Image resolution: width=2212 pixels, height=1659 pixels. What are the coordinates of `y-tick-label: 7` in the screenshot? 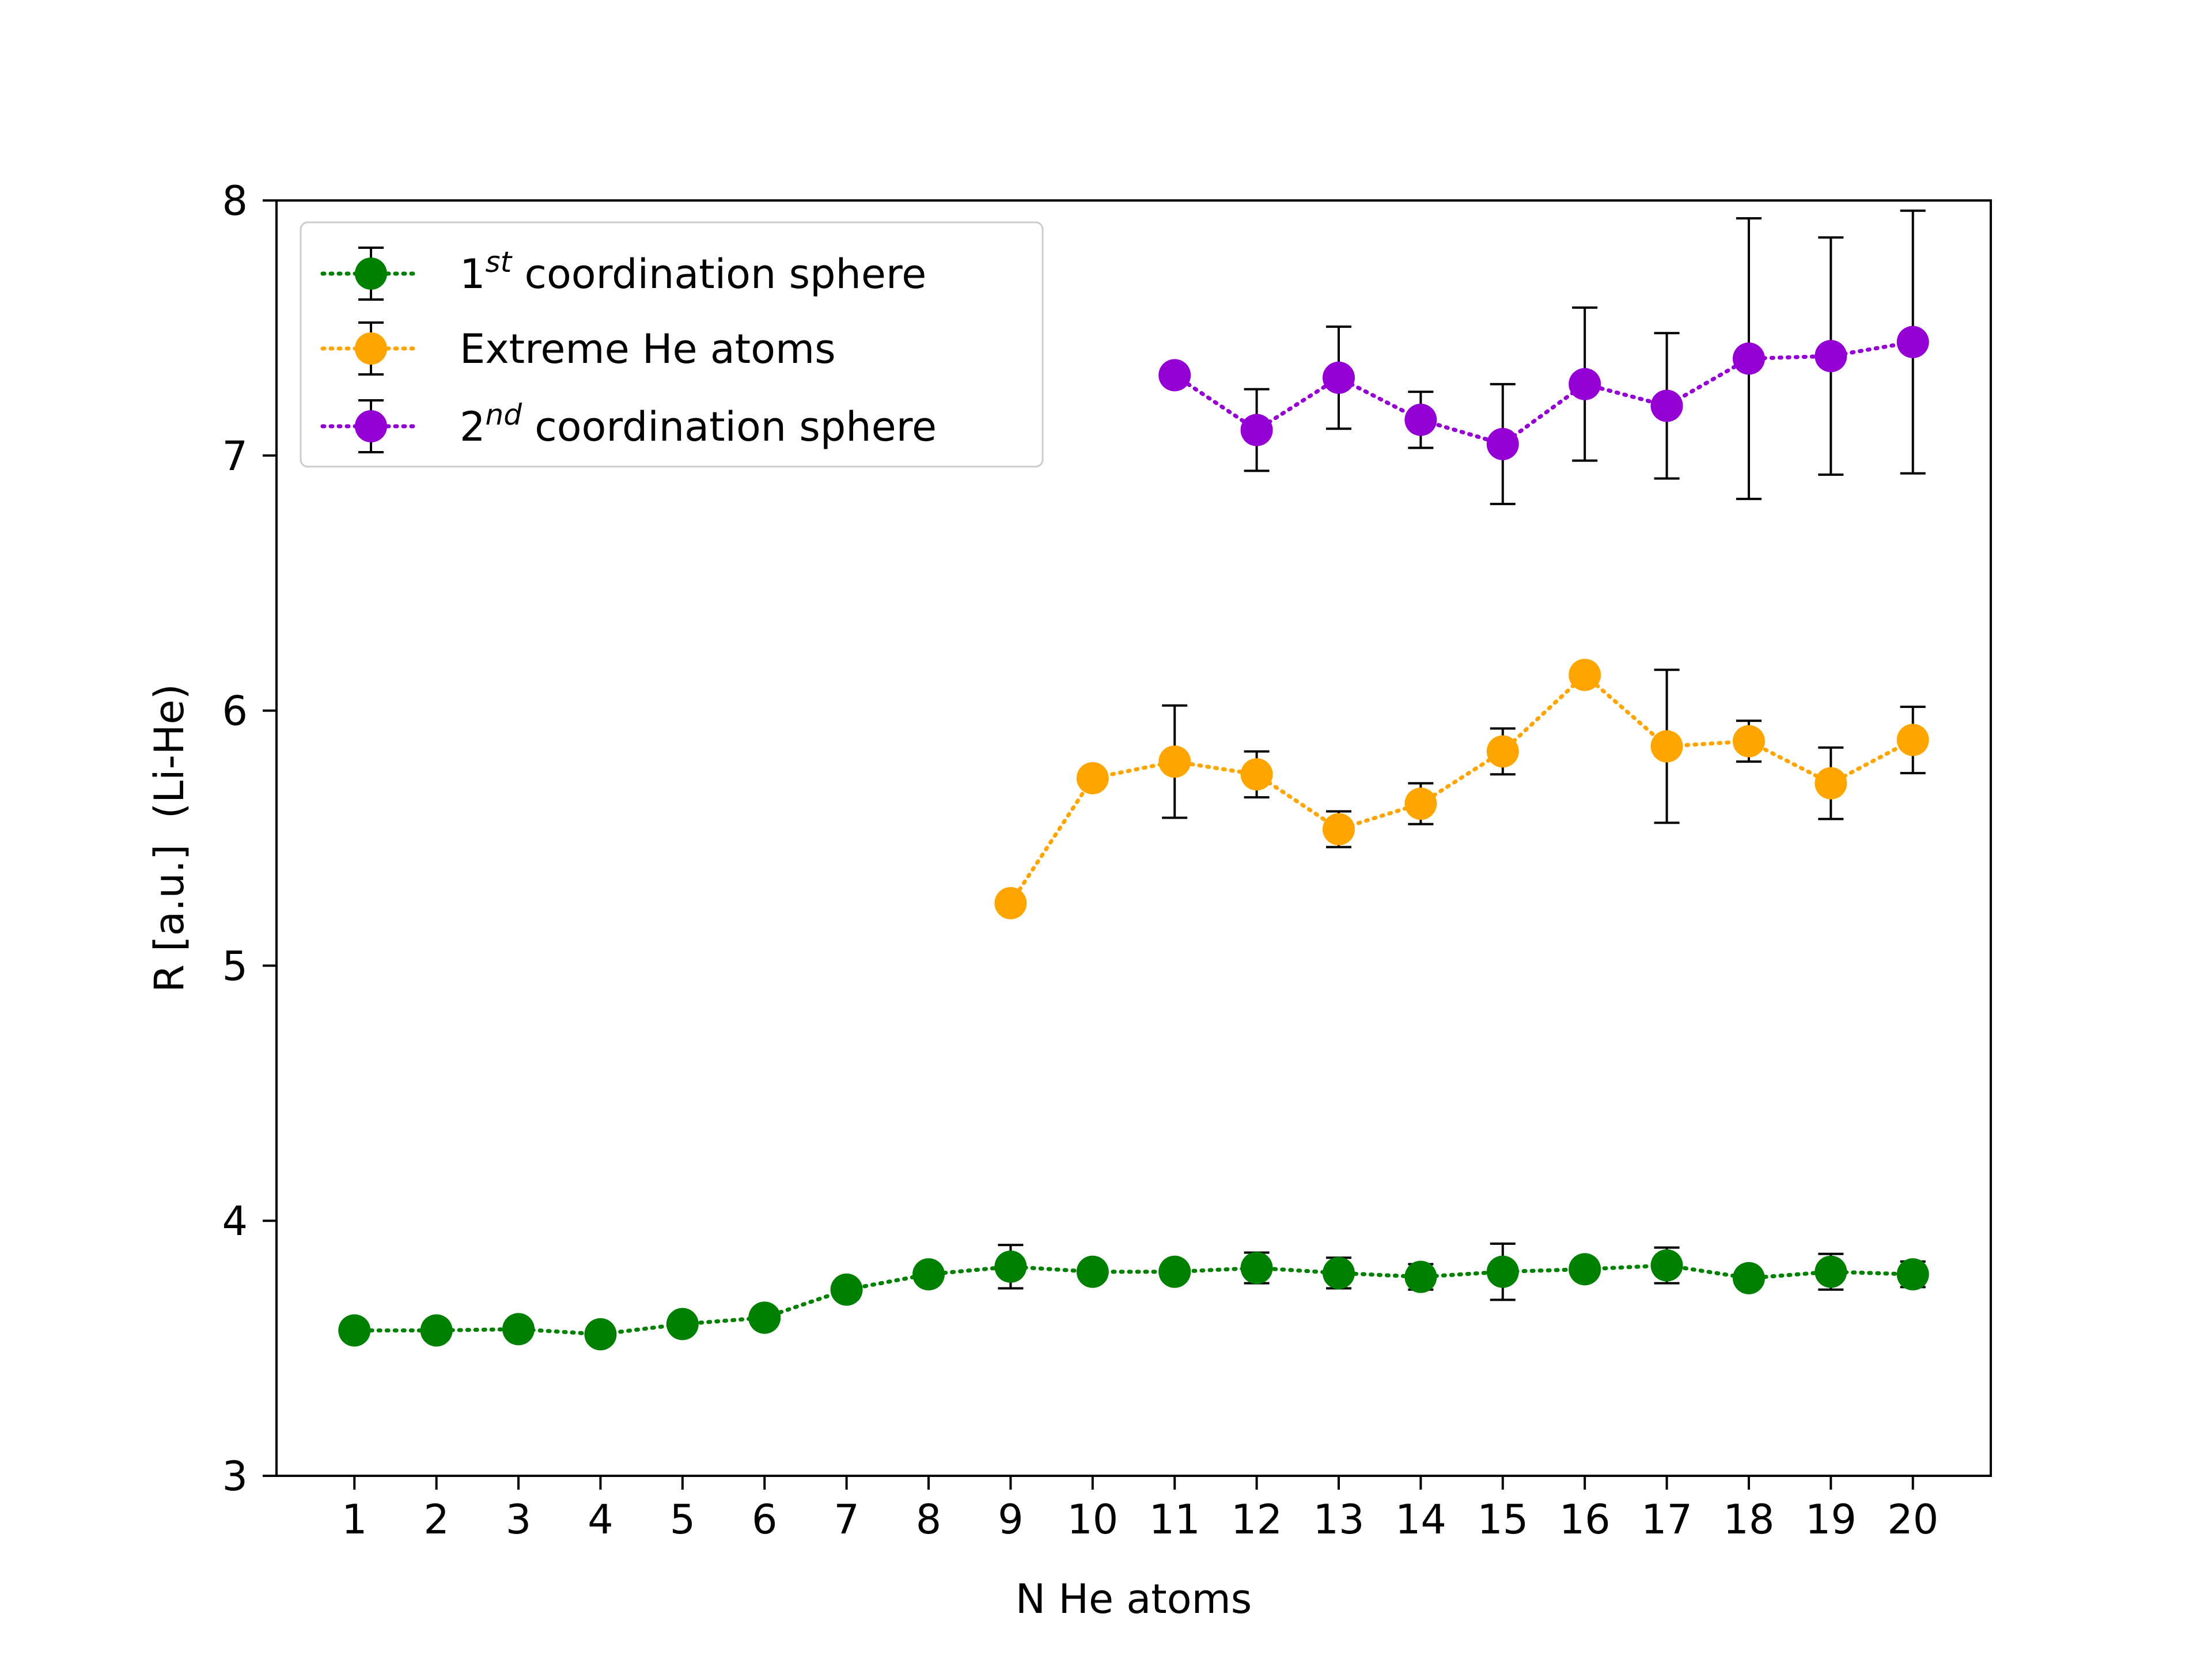 It's located at (235, 456).